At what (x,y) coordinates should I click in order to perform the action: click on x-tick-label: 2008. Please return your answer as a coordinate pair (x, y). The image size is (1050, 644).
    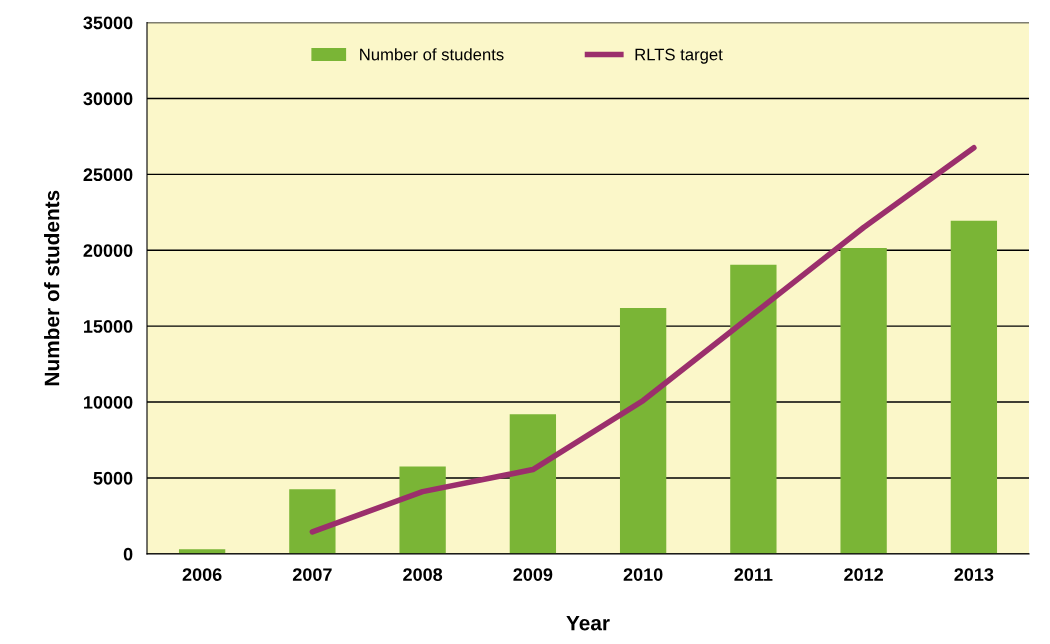
    Looking at the image, I should click on (423, 574).